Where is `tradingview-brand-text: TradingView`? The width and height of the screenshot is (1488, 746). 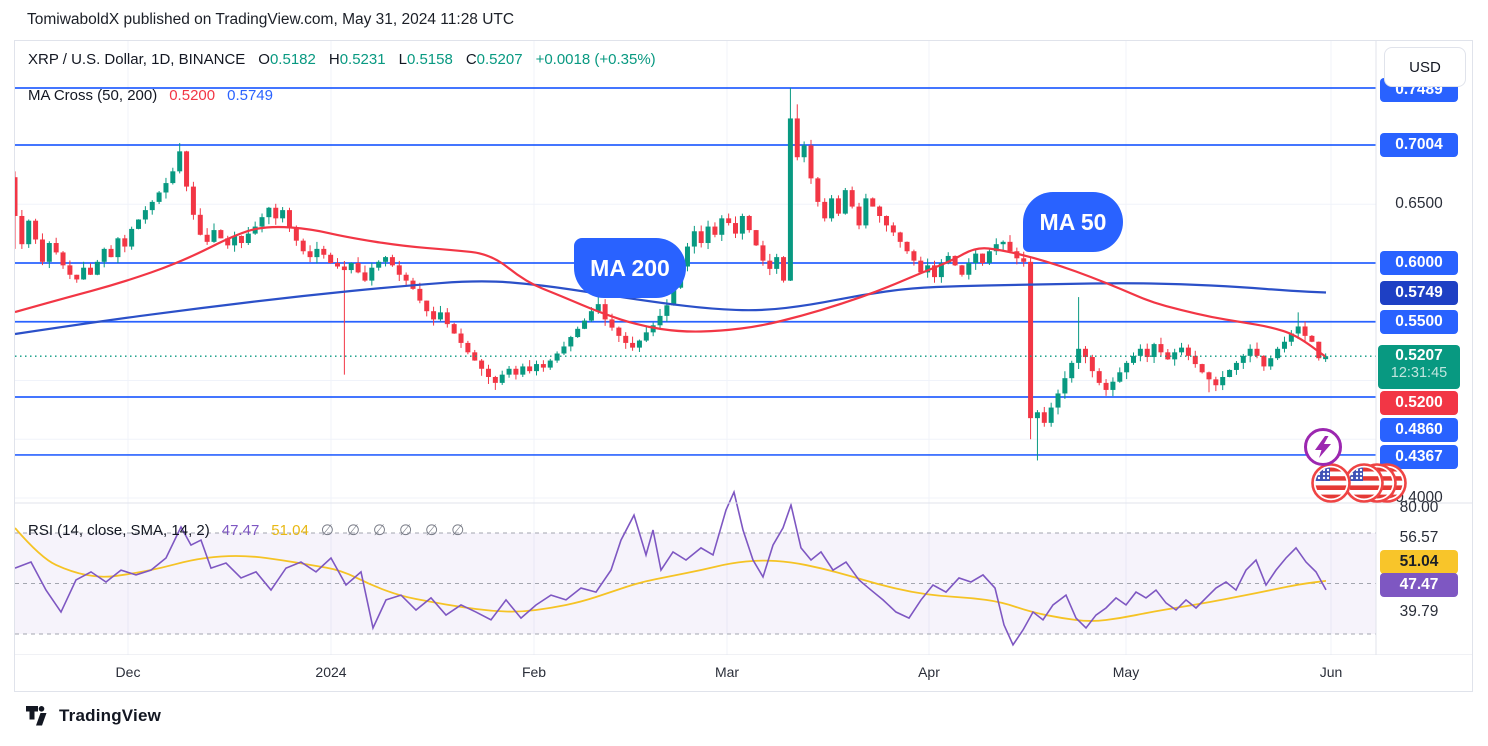
tradingview-brand-text: TradingView is located at coordinates (110, 715).